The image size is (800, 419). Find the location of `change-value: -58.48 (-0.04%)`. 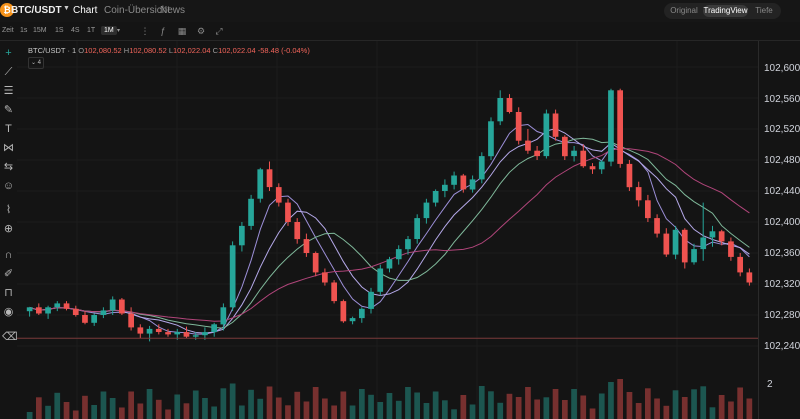

change-value: -58.48 (-0.04%) is located at coordinates (283, 50).